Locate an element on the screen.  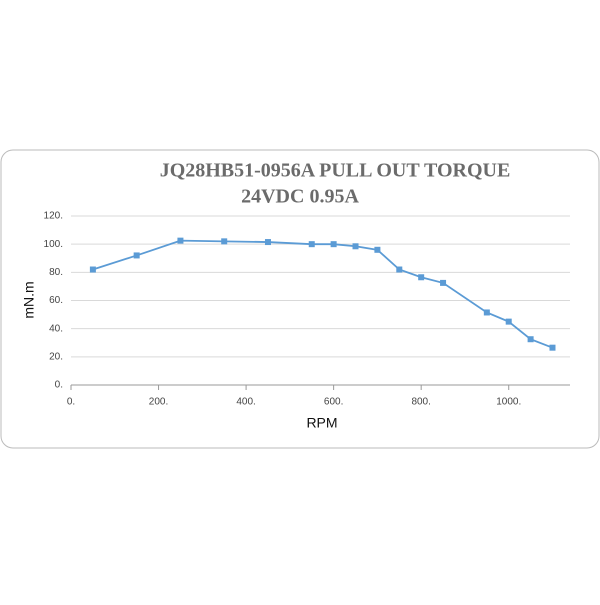
y-tick-label: 0. is located at coordinates (59, 385).